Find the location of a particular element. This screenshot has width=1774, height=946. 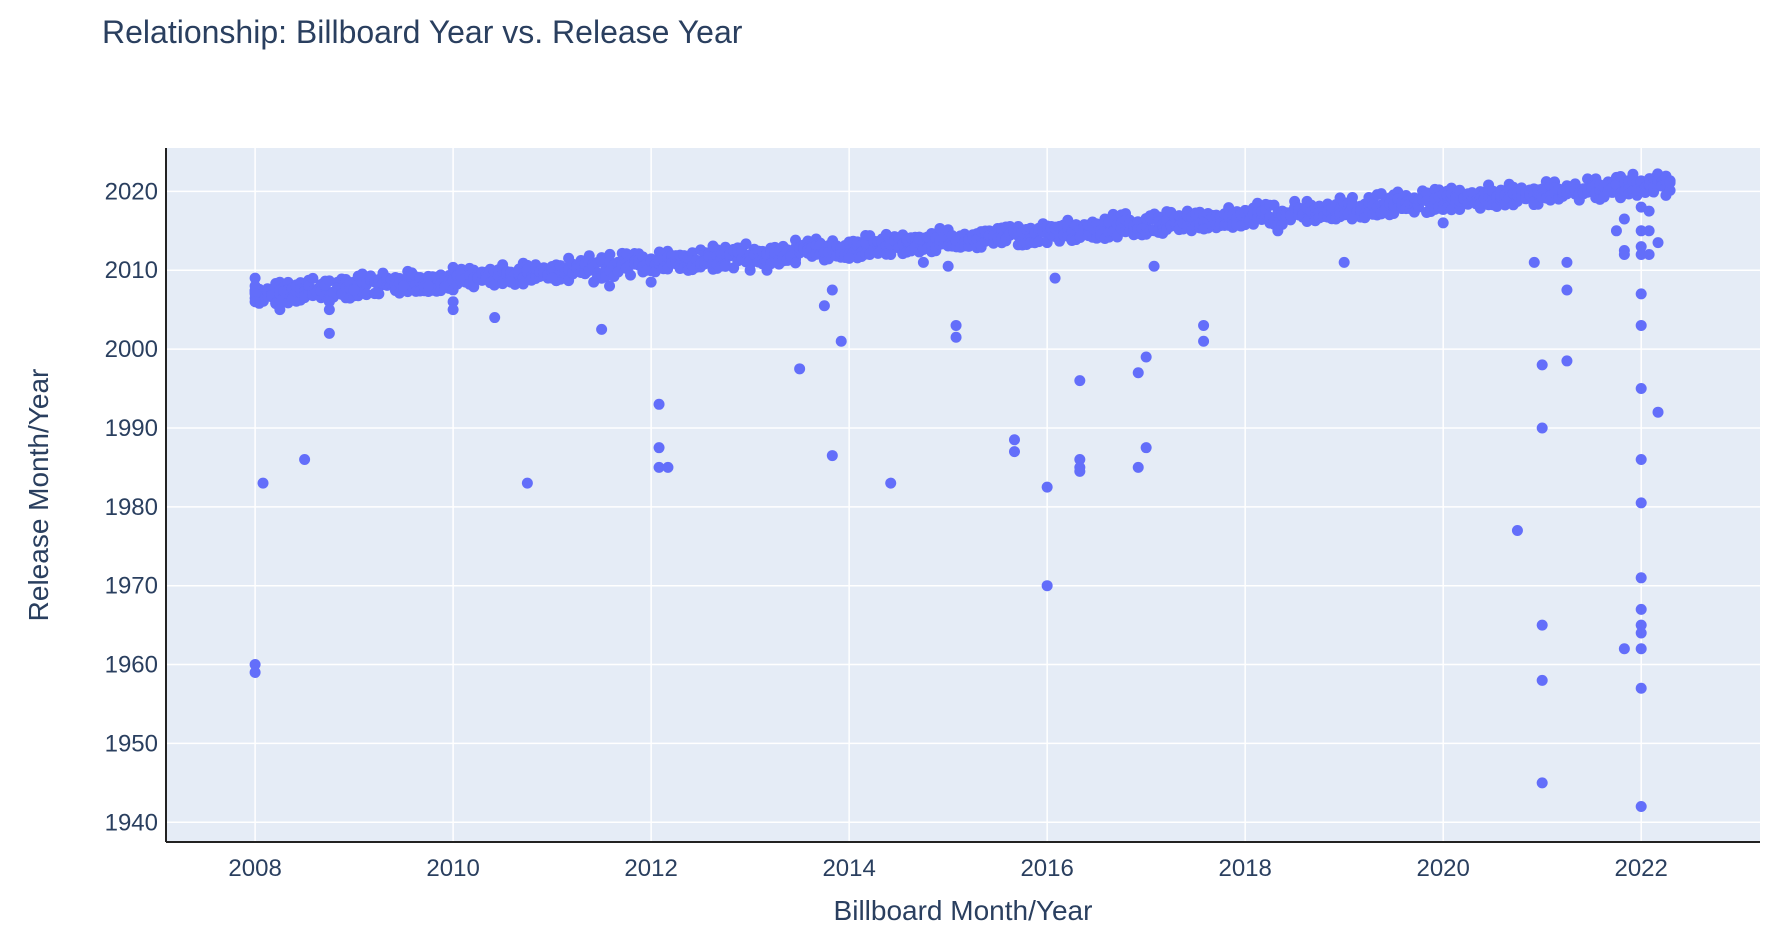

x-tick-label: 2012 is located at coordinates (650, 868).